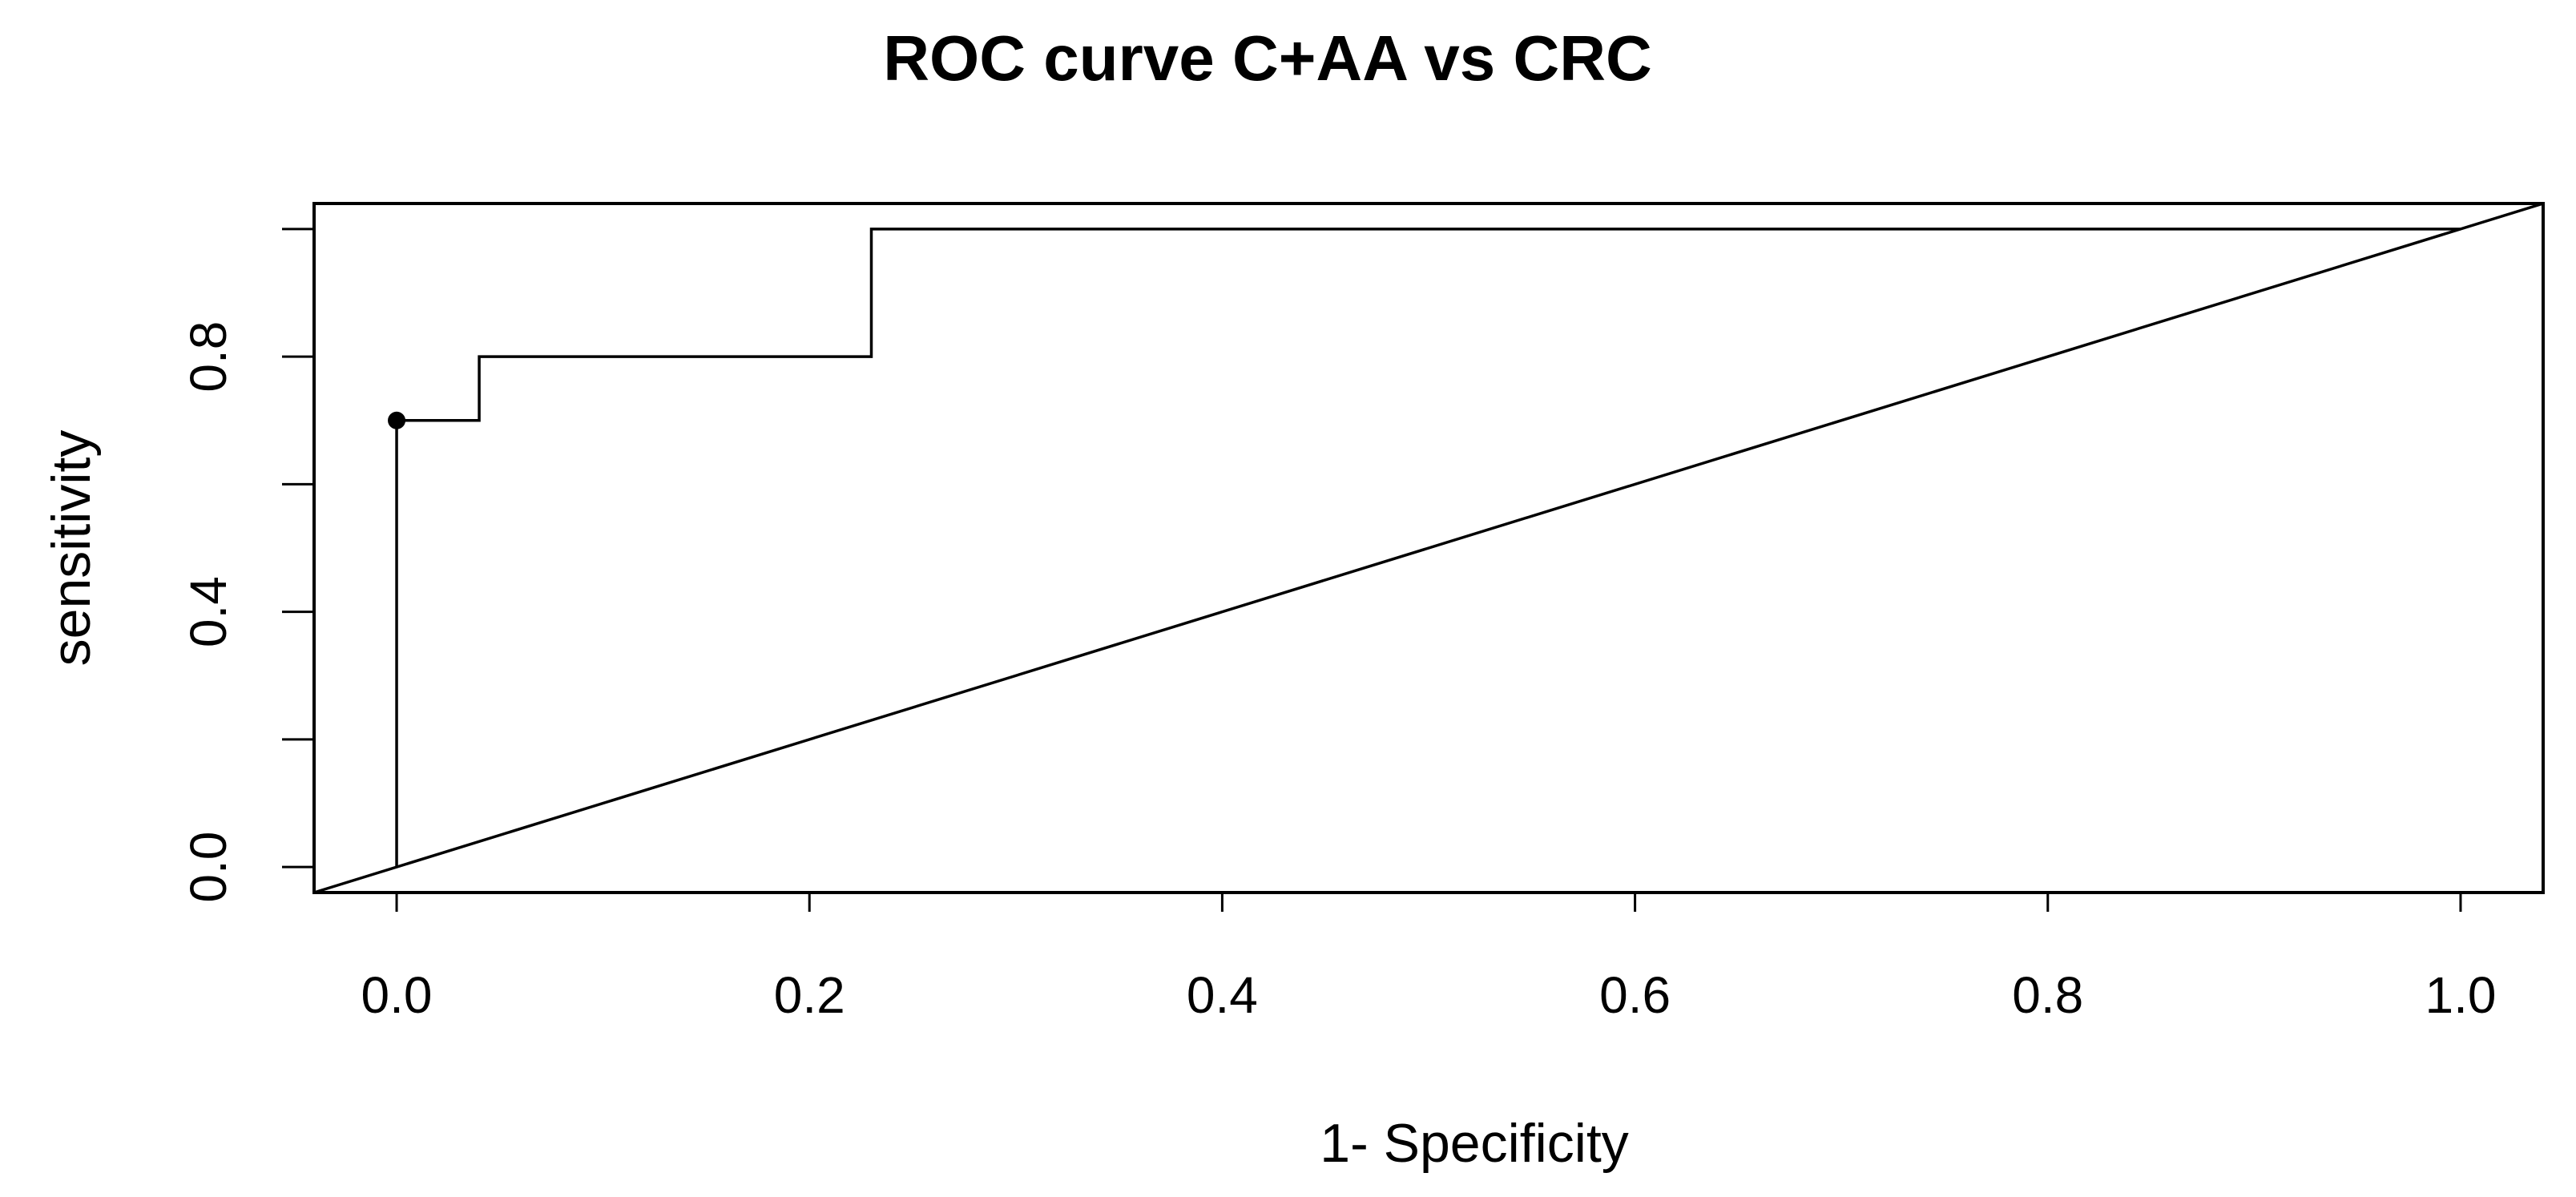 The image size is (2576, 1197). I want to click on y-axis-label: sensitivity, so click(71, 548).